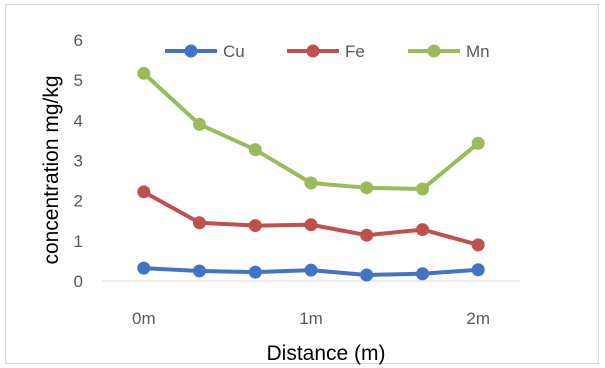  What do you see at coordinates (78, 80) in the screenshot?
I see `y-tick-label: 5` at bounding box center [78, 80].